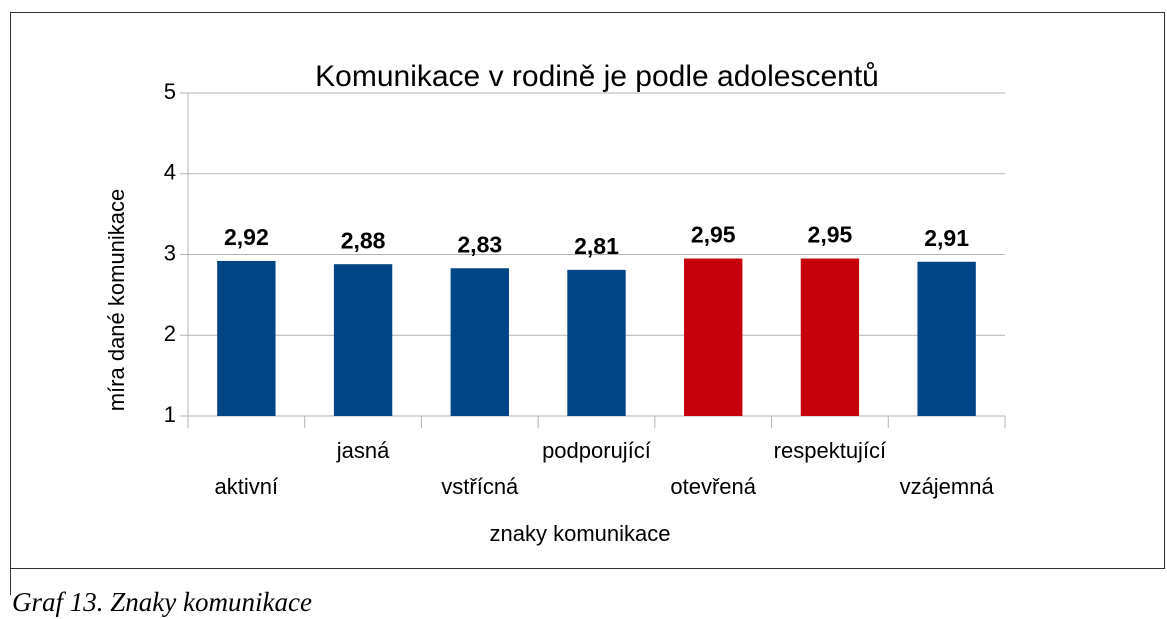 The image size is (1167, 619). I want to click on x-axis-label: znaky komunikace, so click(580, 533).